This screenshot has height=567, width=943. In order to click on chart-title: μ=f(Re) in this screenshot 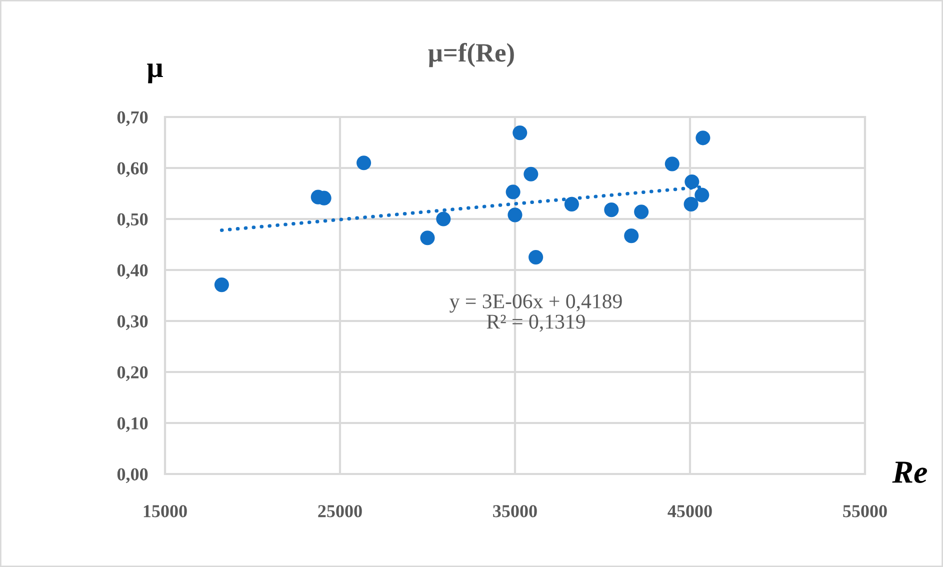, I will do `click(471, 55)`.